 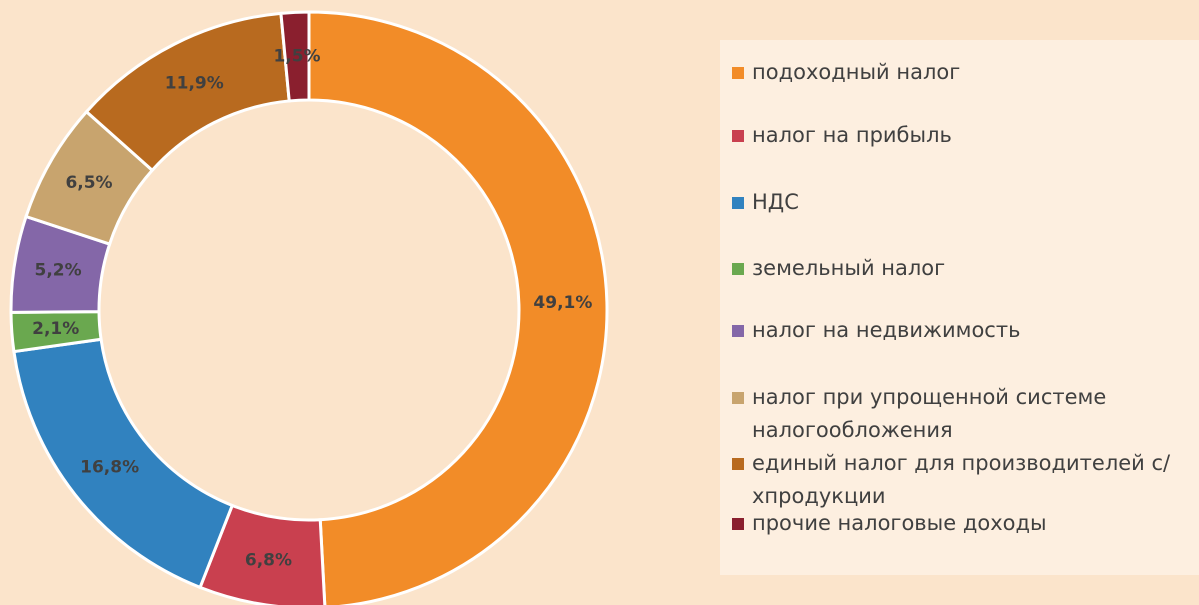 I want to click on legend-item: прочие налоговые доходы, so click(x=962, y=523).